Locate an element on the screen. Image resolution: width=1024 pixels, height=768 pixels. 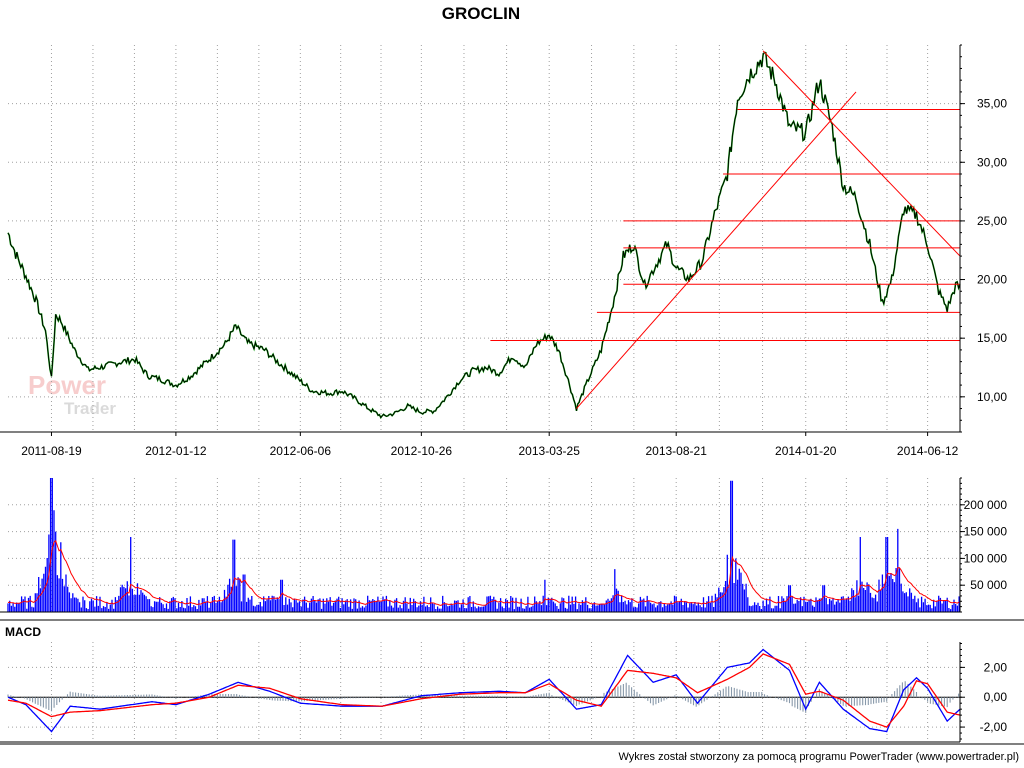
macd-panel is located at coordinates (484, 690).